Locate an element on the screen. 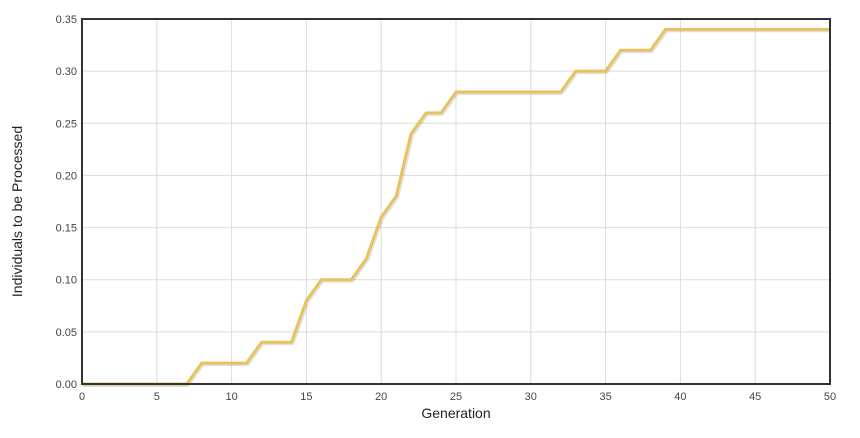 This screenshot has height=438, width=860. x-tick-label: 20 is located at coordinates (381, 397).